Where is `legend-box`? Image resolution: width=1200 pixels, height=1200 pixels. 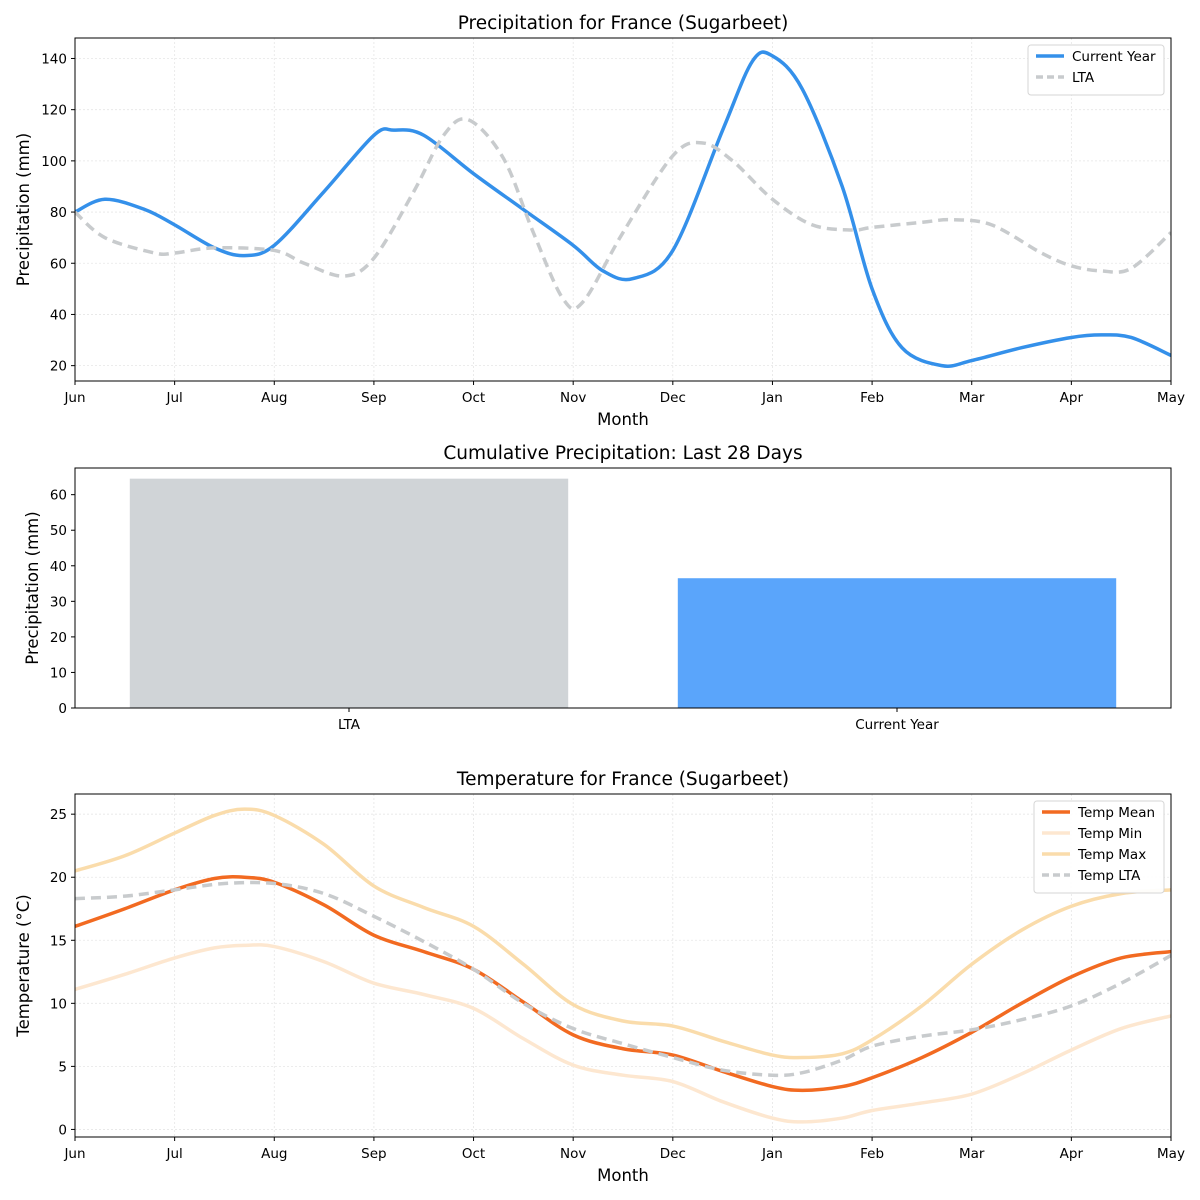 legend-box is located at coordinates (1099, 847).